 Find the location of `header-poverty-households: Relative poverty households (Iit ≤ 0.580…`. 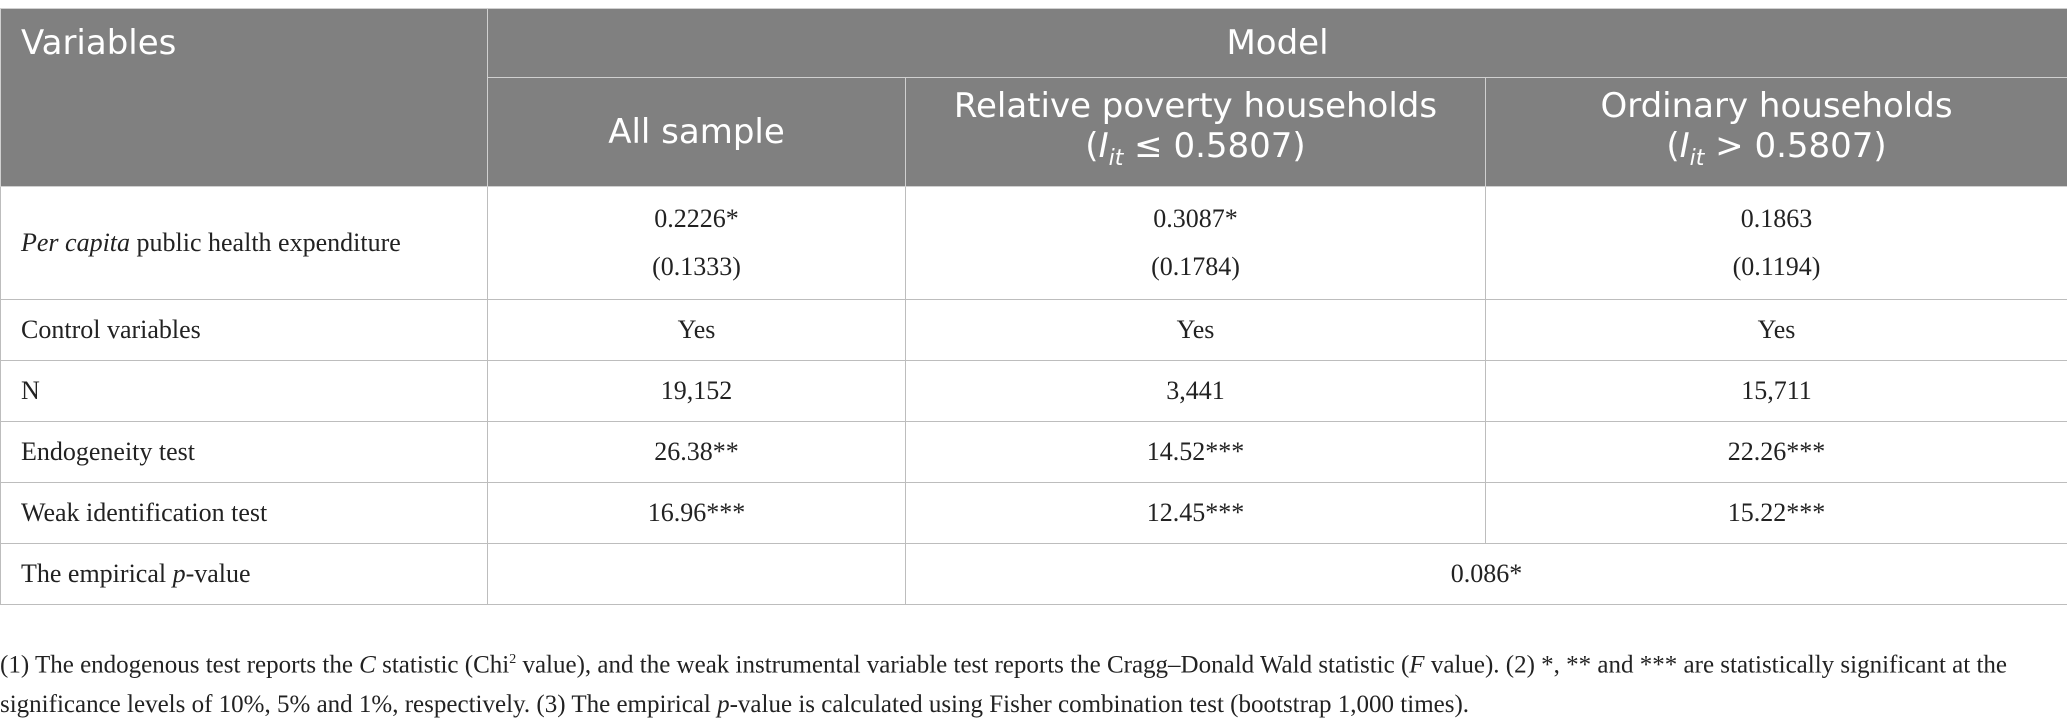

header-poverty-households: Relative poverty households (Iit ≤ 0.580… is located at coordinates (1195, 132).